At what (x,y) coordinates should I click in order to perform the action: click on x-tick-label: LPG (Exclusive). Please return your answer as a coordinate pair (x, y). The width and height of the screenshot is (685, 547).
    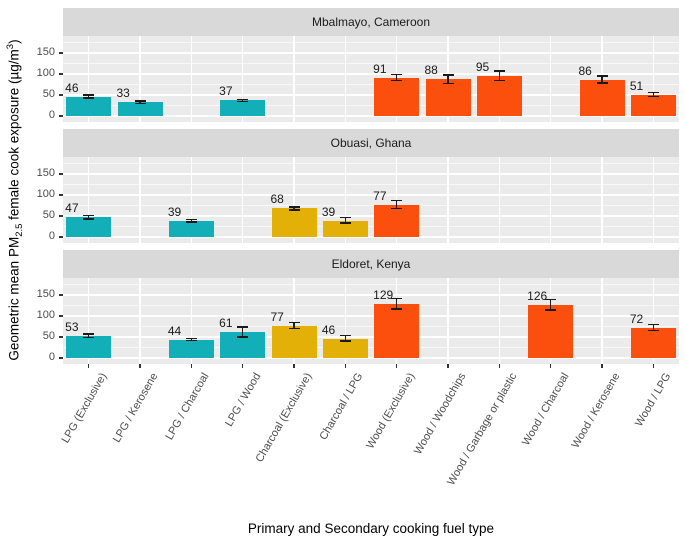
    Looking at the image, I should click on (84, 408).